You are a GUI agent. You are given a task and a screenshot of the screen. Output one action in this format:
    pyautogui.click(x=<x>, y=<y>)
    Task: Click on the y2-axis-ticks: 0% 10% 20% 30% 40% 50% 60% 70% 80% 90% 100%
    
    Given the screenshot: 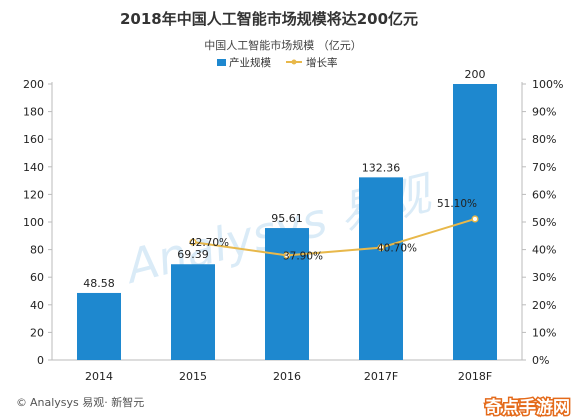 What is the action you would take?
    pyautogui.click(x=542, y=222)
    